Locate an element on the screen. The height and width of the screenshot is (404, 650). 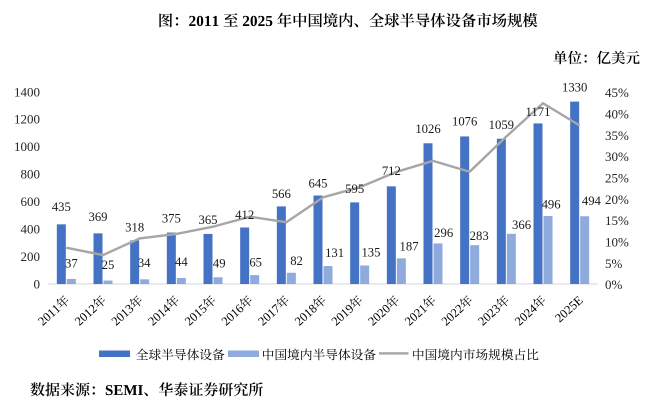
svg-text: 1076 is located at coordinates (464, 122).